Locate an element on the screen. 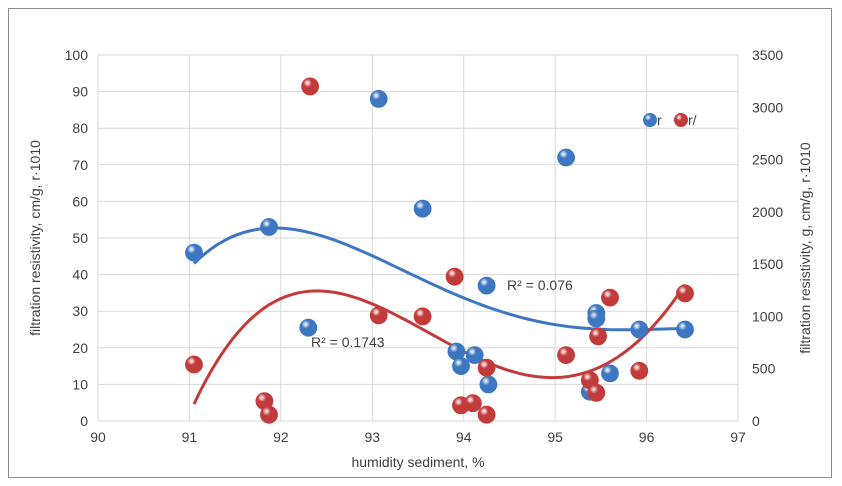 The width and height of the screenshot is (842, 486). y-left-tick-label: 50 is located at coordinates (80, 238).